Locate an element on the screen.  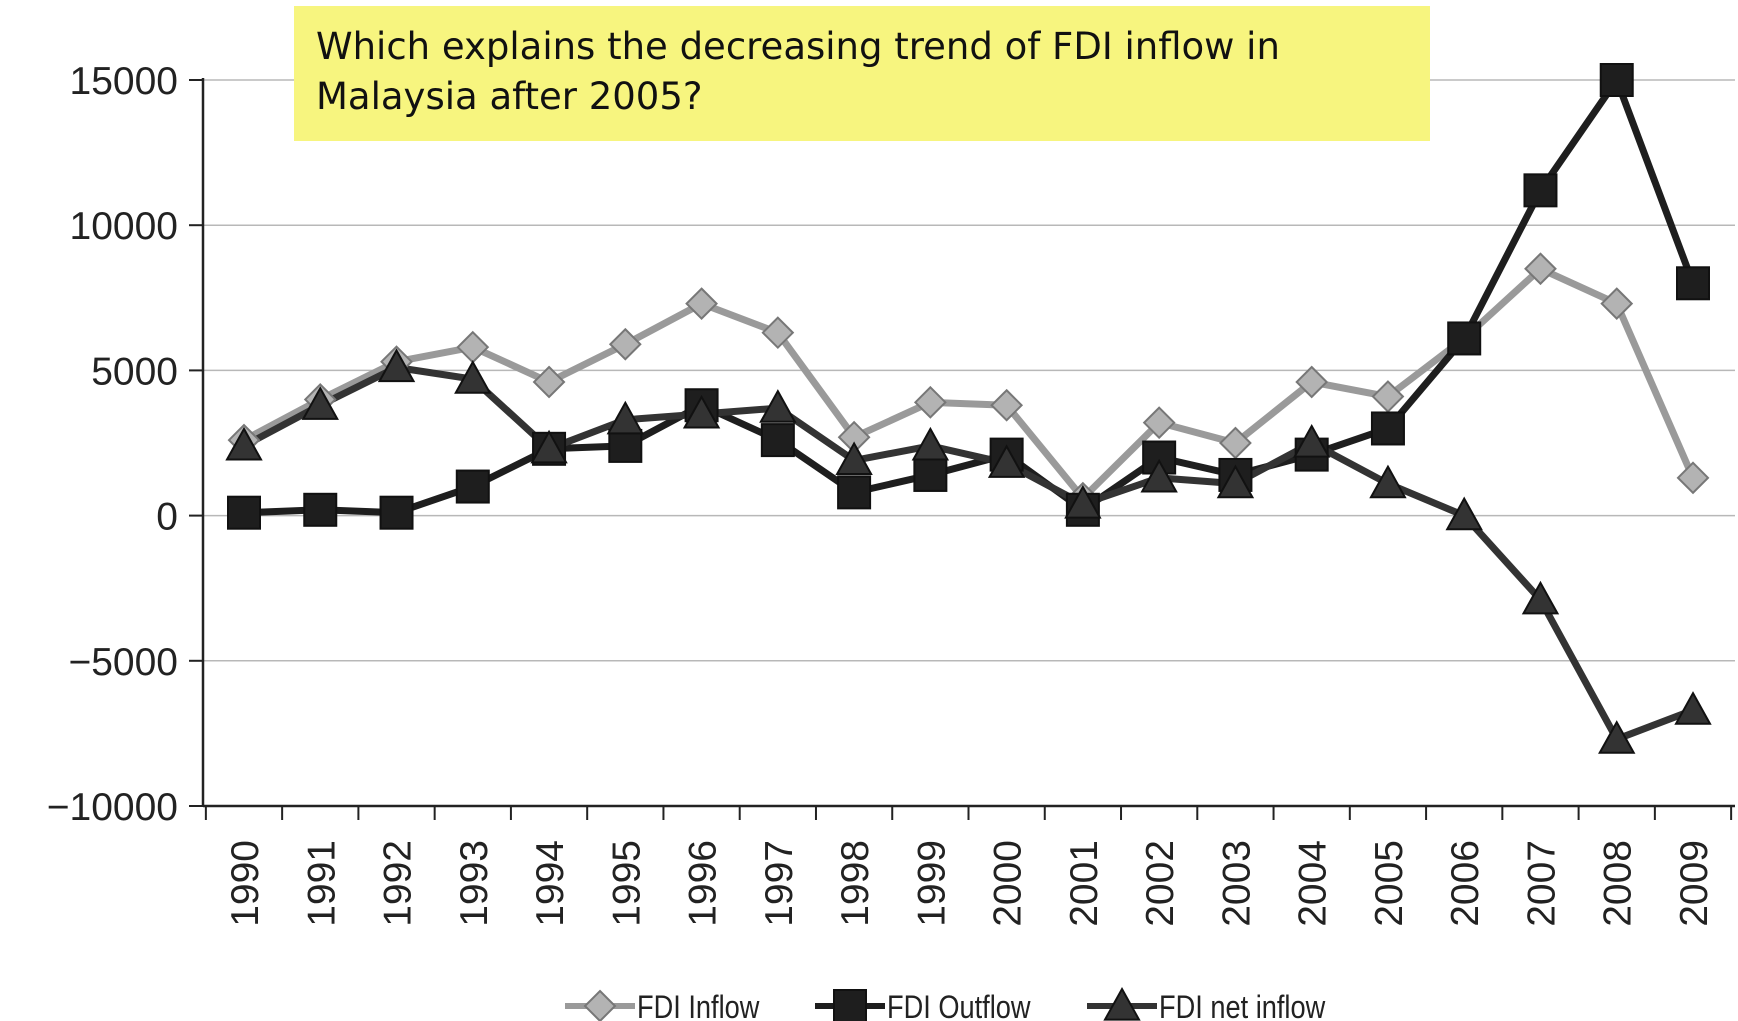
legend-item: FDI Inflow is located at coordinates (662, 1005).